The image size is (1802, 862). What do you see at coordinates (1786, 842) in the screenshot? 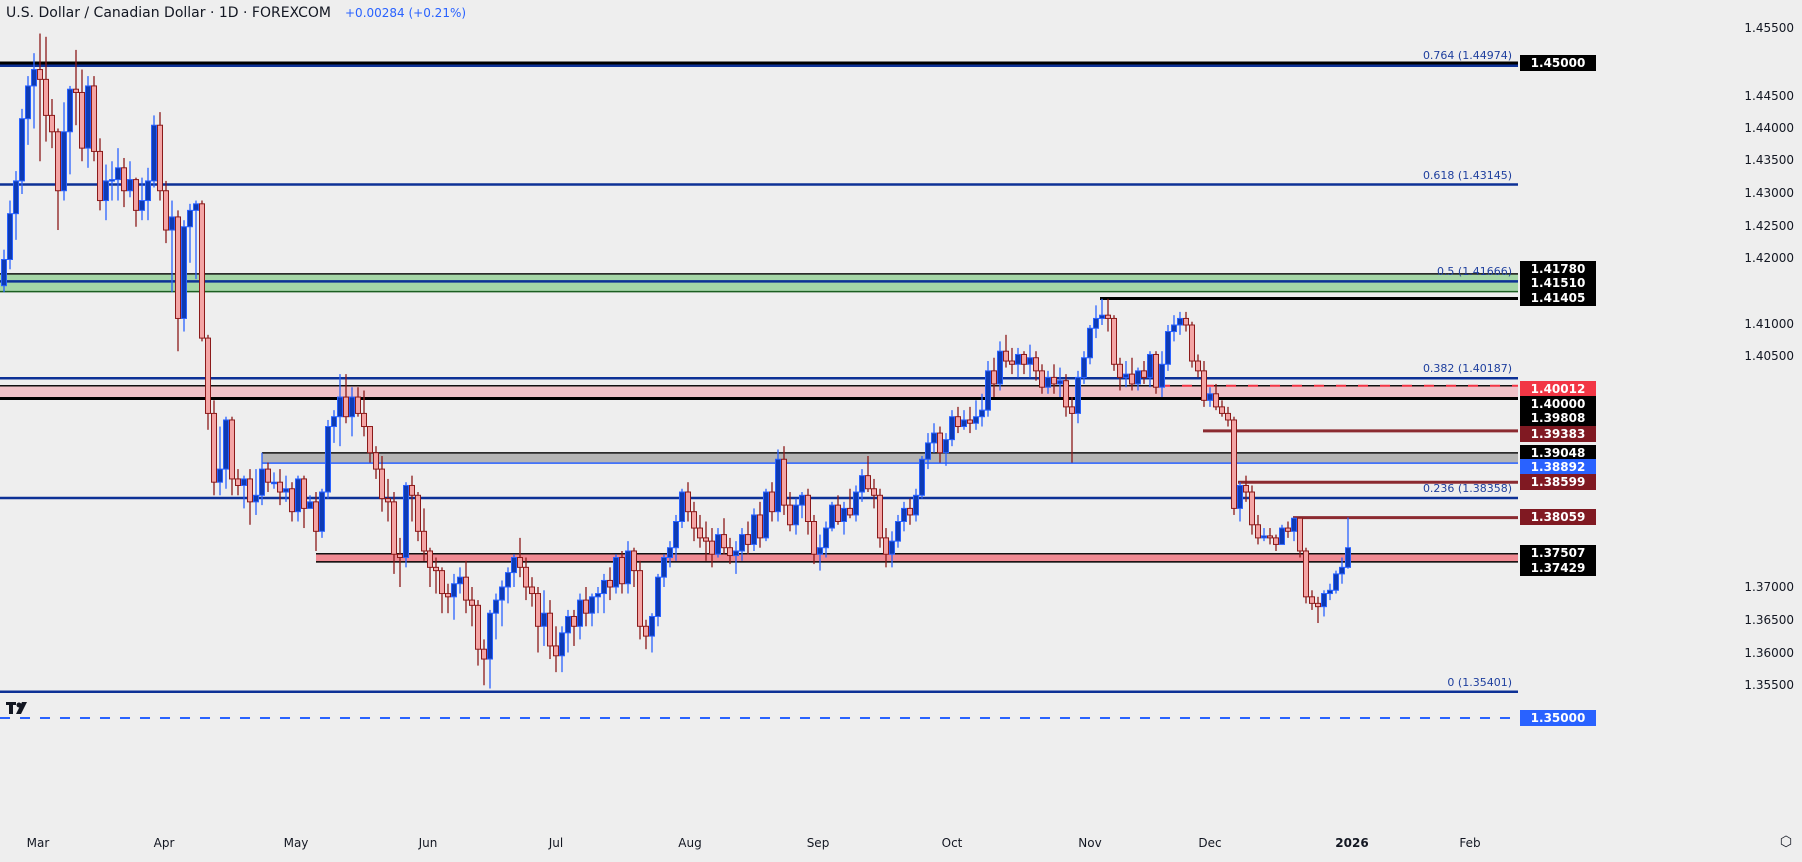
I see `settings-gear-icon: ⬡` at bounding box center [1786, 842].